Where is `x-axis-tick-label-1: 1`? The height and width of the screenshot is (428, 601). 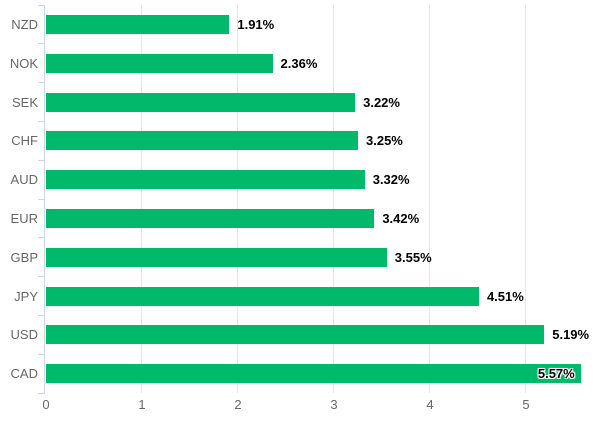
x-axis-tick-label-1: 1 is located at coordinates (142, 404).